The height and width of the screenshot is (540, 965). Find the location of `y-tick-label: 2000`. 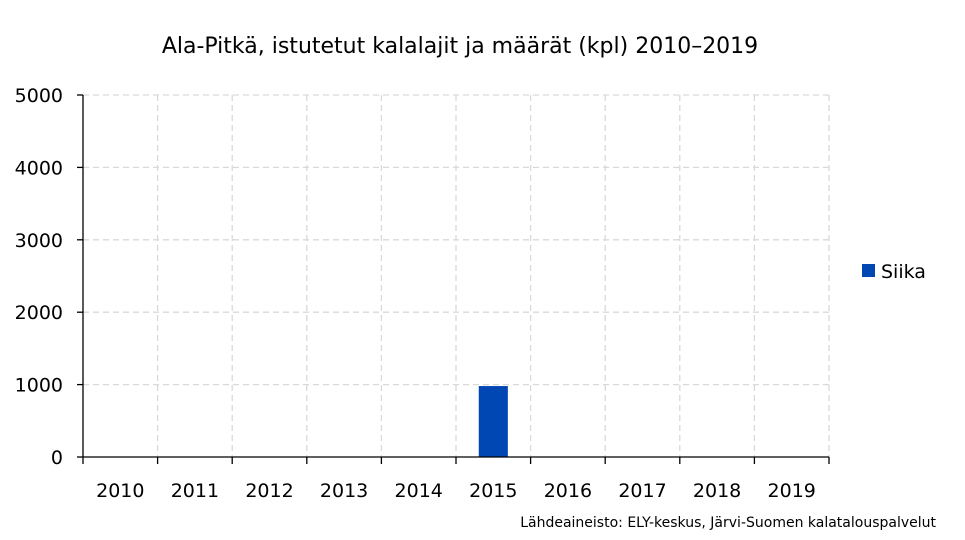

y-tick-label: 2000 is located at coordinates (39, 313).